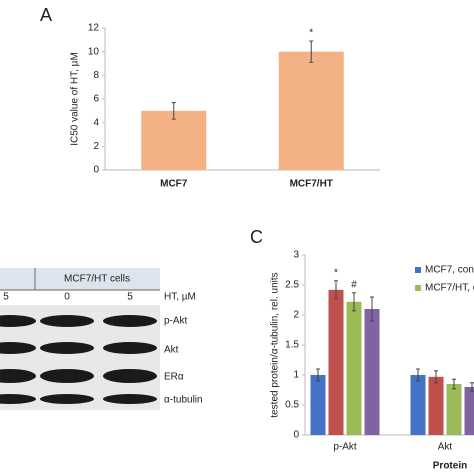 The image size is (474, 474). What do you see at coordinates (183, 400) in the screenshot?
I see `row-label: α-tubulin` at bounding box center [183, 400].